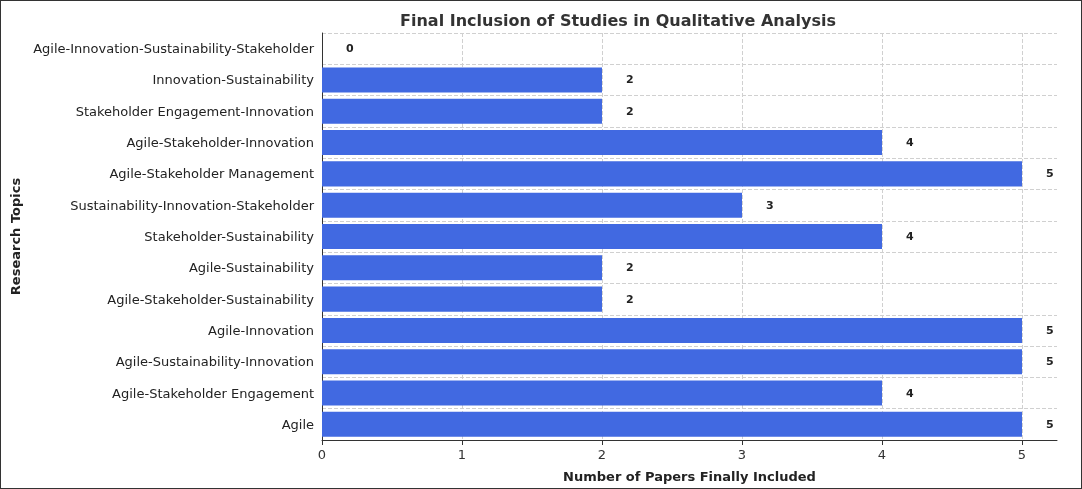  I want to click on y-tick-label: Agile-Innovation-Sustainability-Stakeholder, so click(174, 49).